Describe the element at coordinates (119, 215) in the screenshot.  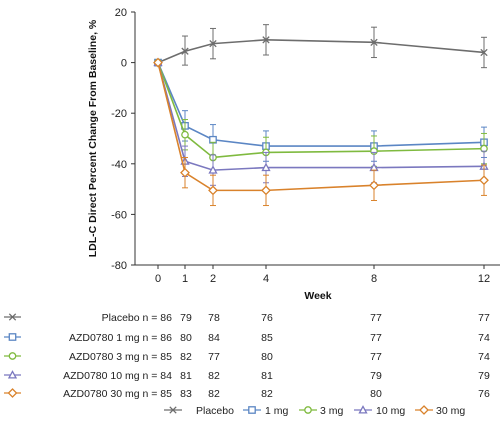
I see `y-tick-label: -60` at that location.